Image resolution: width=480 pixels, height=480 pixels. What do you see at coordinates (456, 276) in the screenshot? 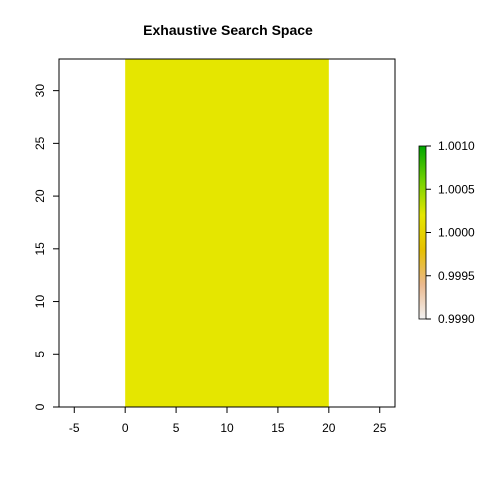
I see `colorbar-tick-label: 0.9995` at bounding box center [456, 276].